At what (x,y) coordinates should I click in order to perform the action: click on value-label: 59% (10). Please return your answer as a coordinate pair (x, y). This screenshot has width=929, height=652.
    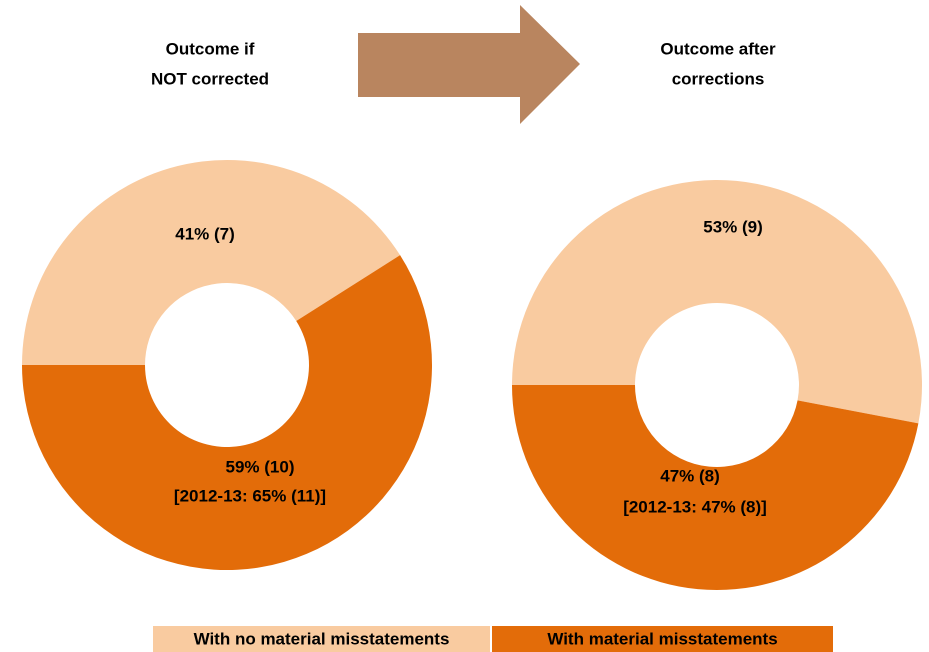
    Looking at the image, I should click on (260, 466).